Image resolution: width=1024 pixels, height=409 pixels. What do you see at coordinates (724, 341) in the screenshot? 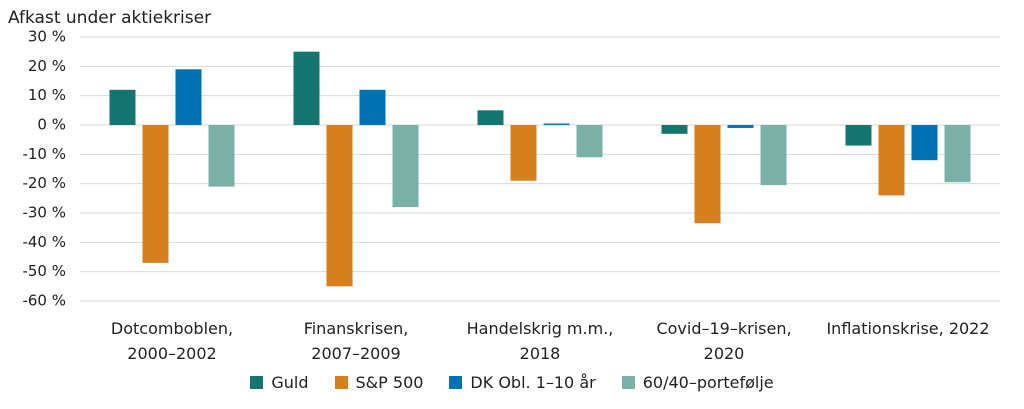
I see `x-tick-label: Covid–19–krisen, 2020` at bounding box center [724, 341].